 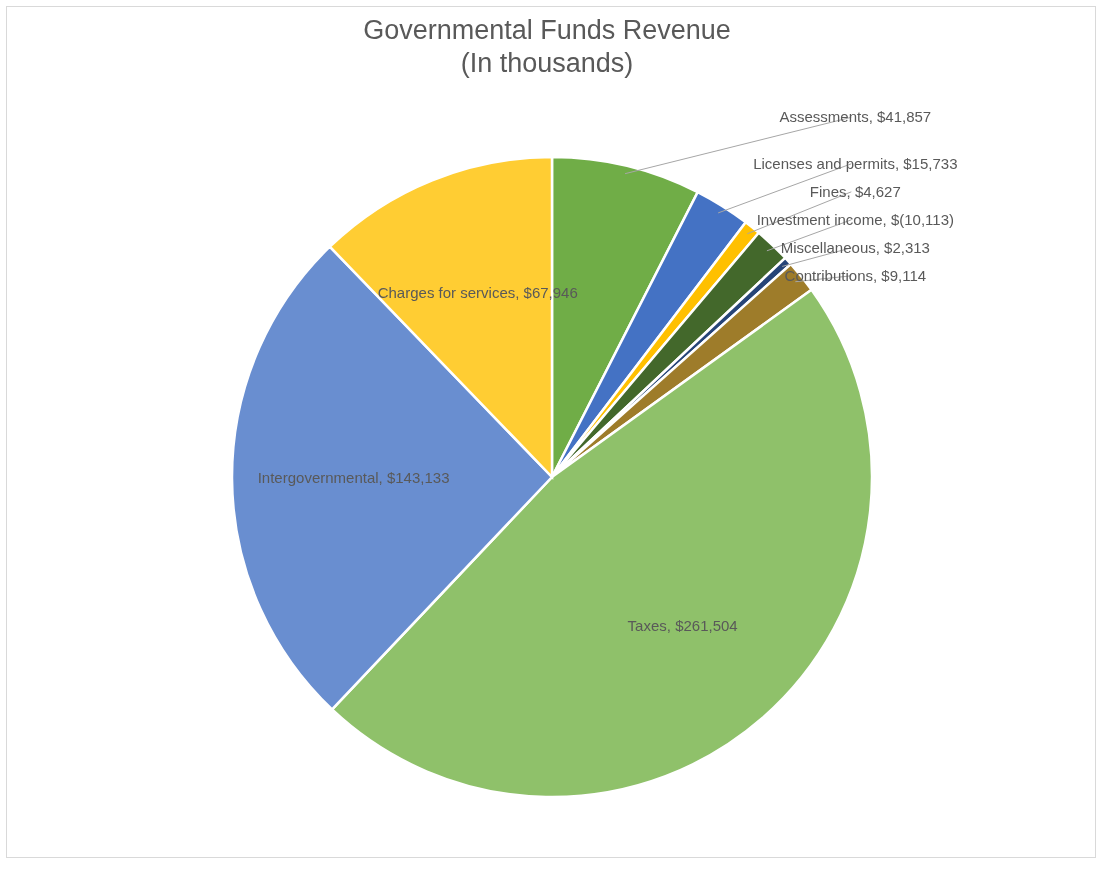 I want to click on slice-label: Taxes, $261,504, so click(x=682, y=626).